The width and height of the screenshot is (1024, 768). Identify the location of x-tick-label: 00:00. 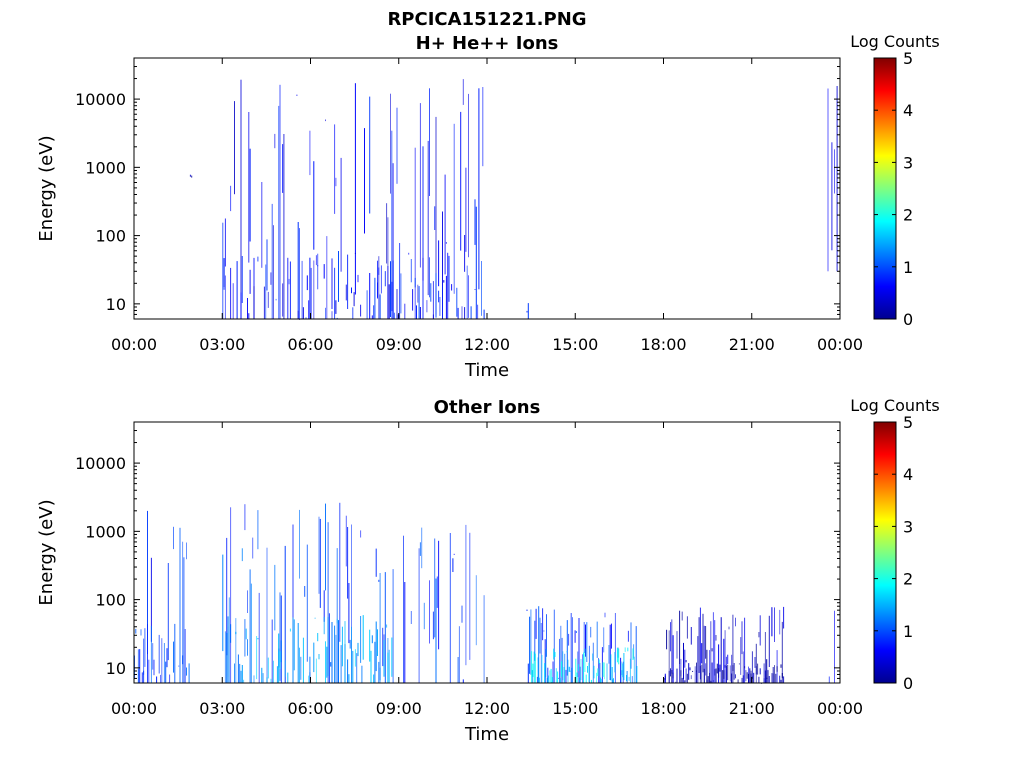
(134, 344).